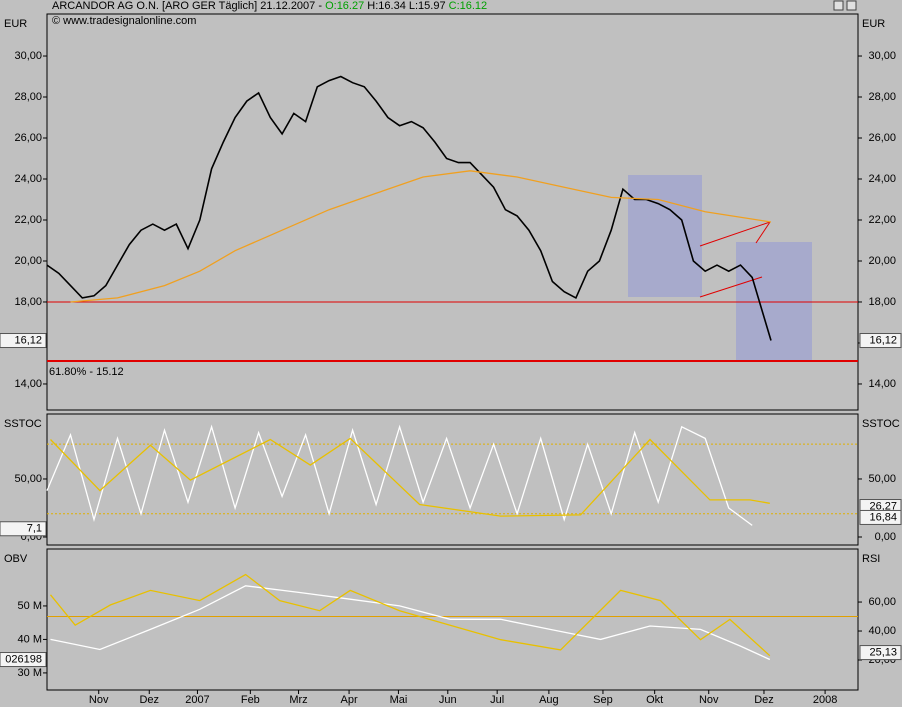  Describe the element at coordinates (497, 700) in the screenshot. I see `x-tick-label: Jul` at that location.